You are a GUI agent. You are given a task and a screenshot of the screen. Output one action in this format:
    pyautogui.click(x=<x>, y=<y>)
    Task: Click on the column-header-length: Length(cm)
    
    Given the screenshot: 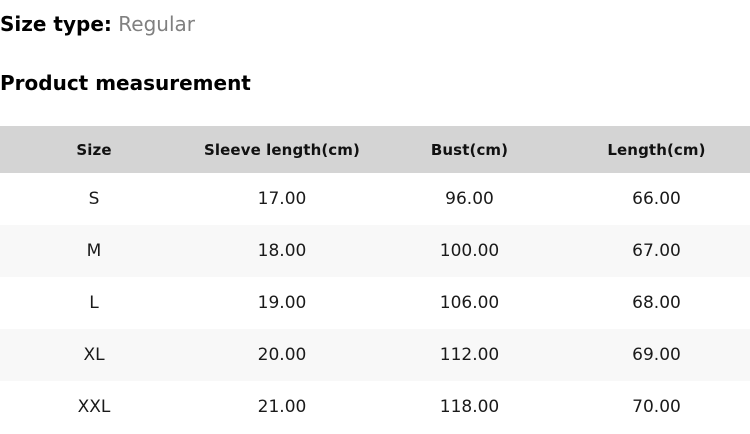 What is the action you would take?
    pyautogui.click(x=656, y=149)
    